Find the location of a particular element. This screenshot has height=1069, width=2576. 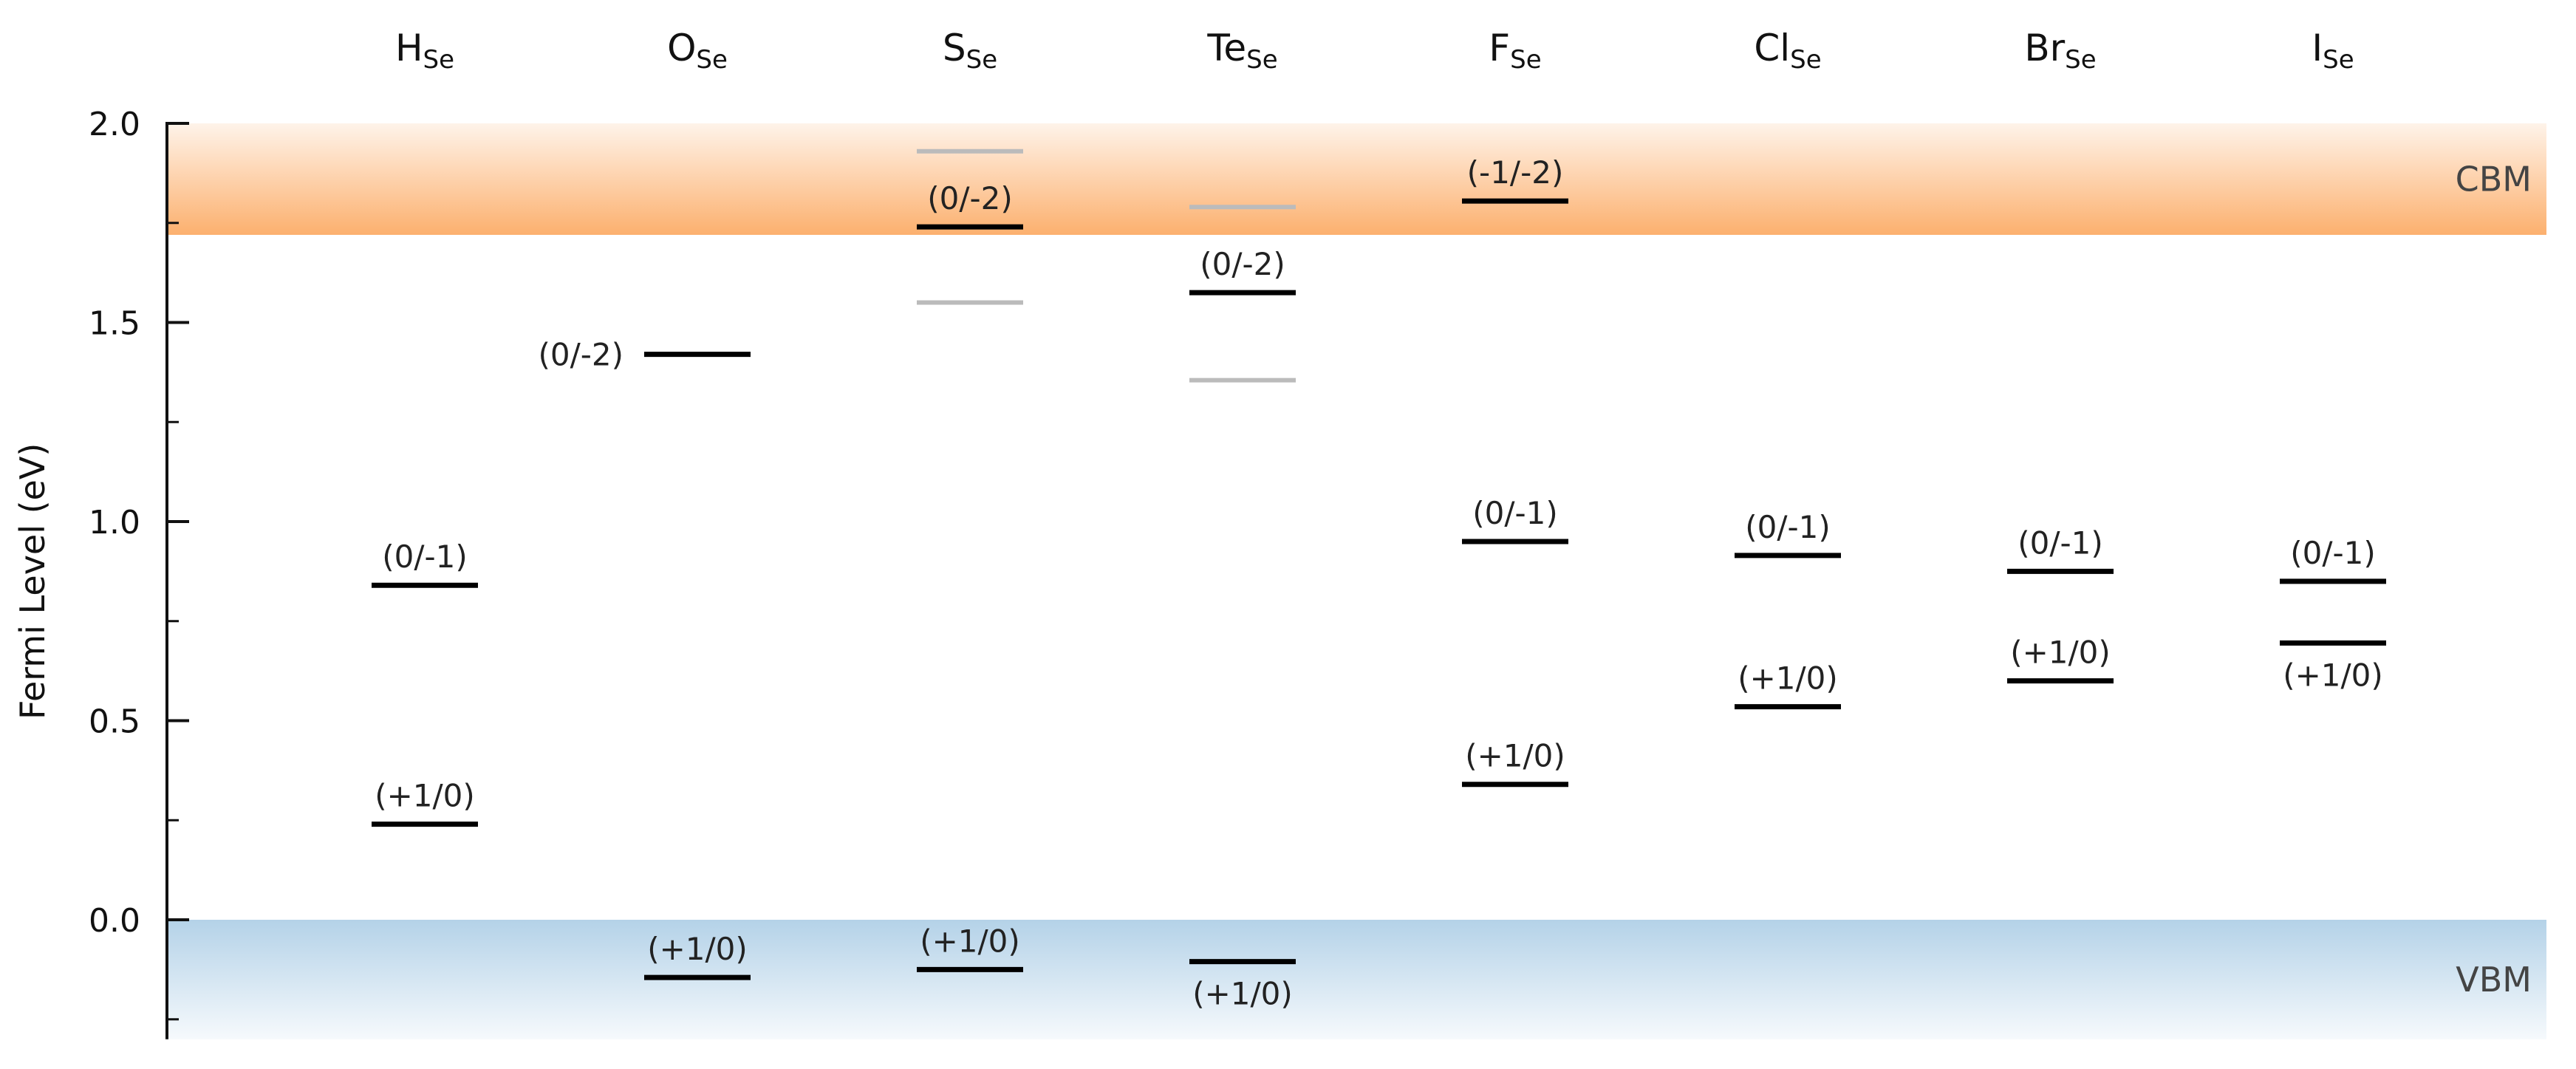

defect-header: TeSe is located at coordinates (1241, 51).